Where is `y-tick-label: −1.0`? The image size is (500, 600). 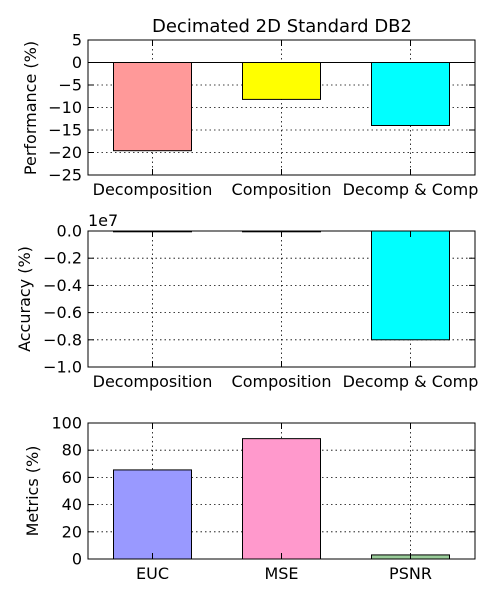
y-tick-label: −1.0 is located at coordinates (62, 367).